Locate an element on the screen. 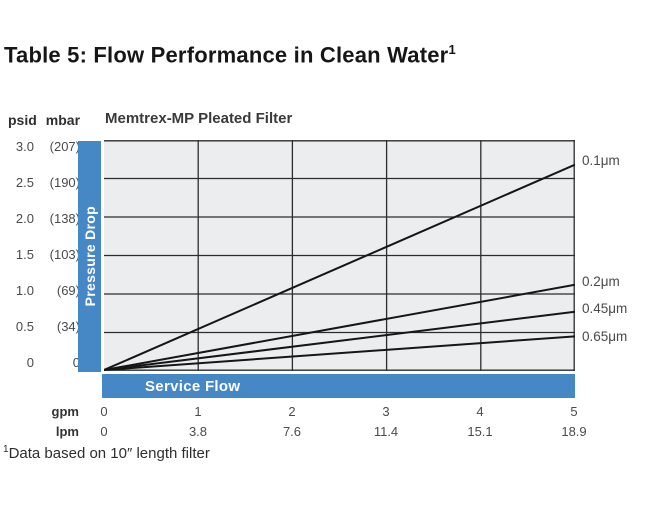 This screenshot has height=517, width=650. page-title-superscript: 1 is located at coordinates (452, 49).